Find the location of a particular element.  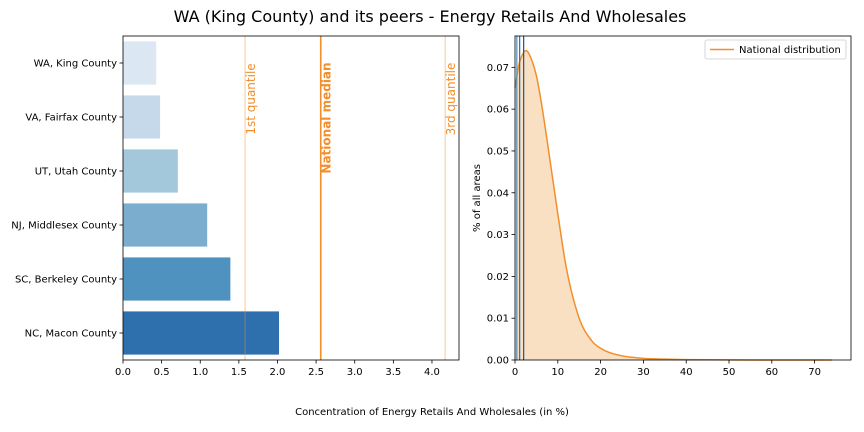

peer-lines-group is located at coordinates (520, 198).